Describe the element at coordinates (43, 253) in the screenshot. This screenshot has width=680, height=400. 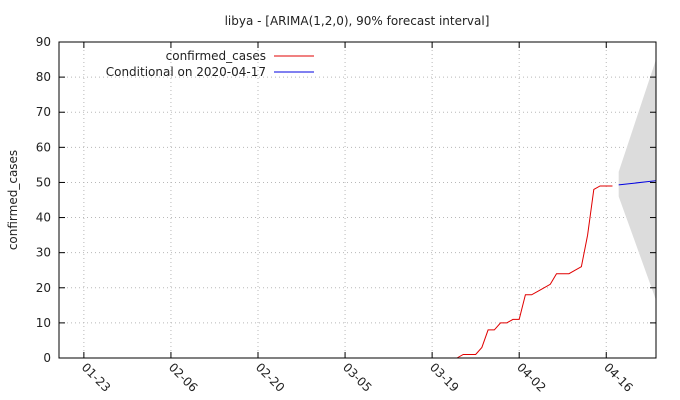
I see `y-tick-label: 30` at that location.